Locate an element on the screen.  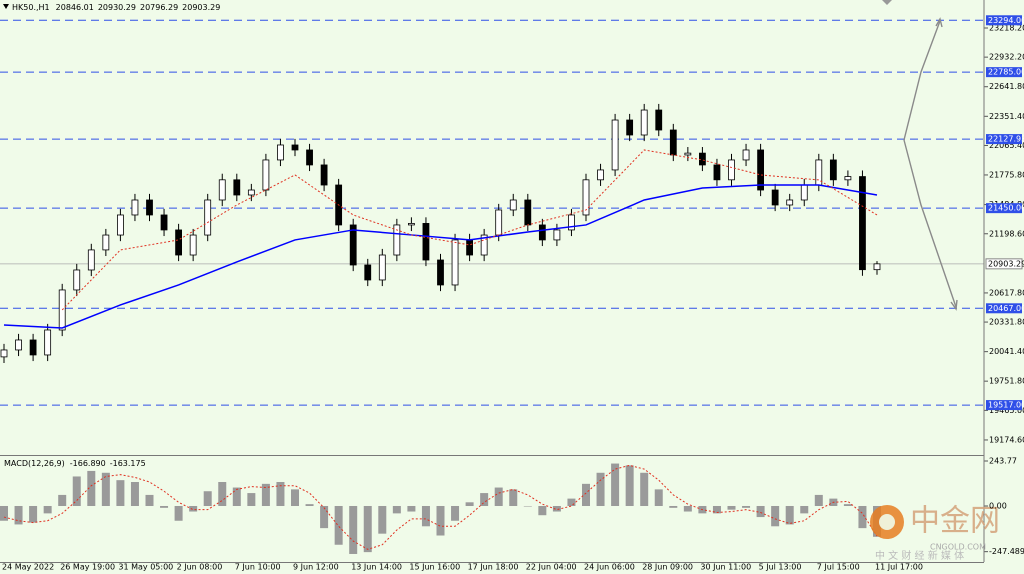
x-tick-label: 24 May 2022 is located at coordinates (28, 567).